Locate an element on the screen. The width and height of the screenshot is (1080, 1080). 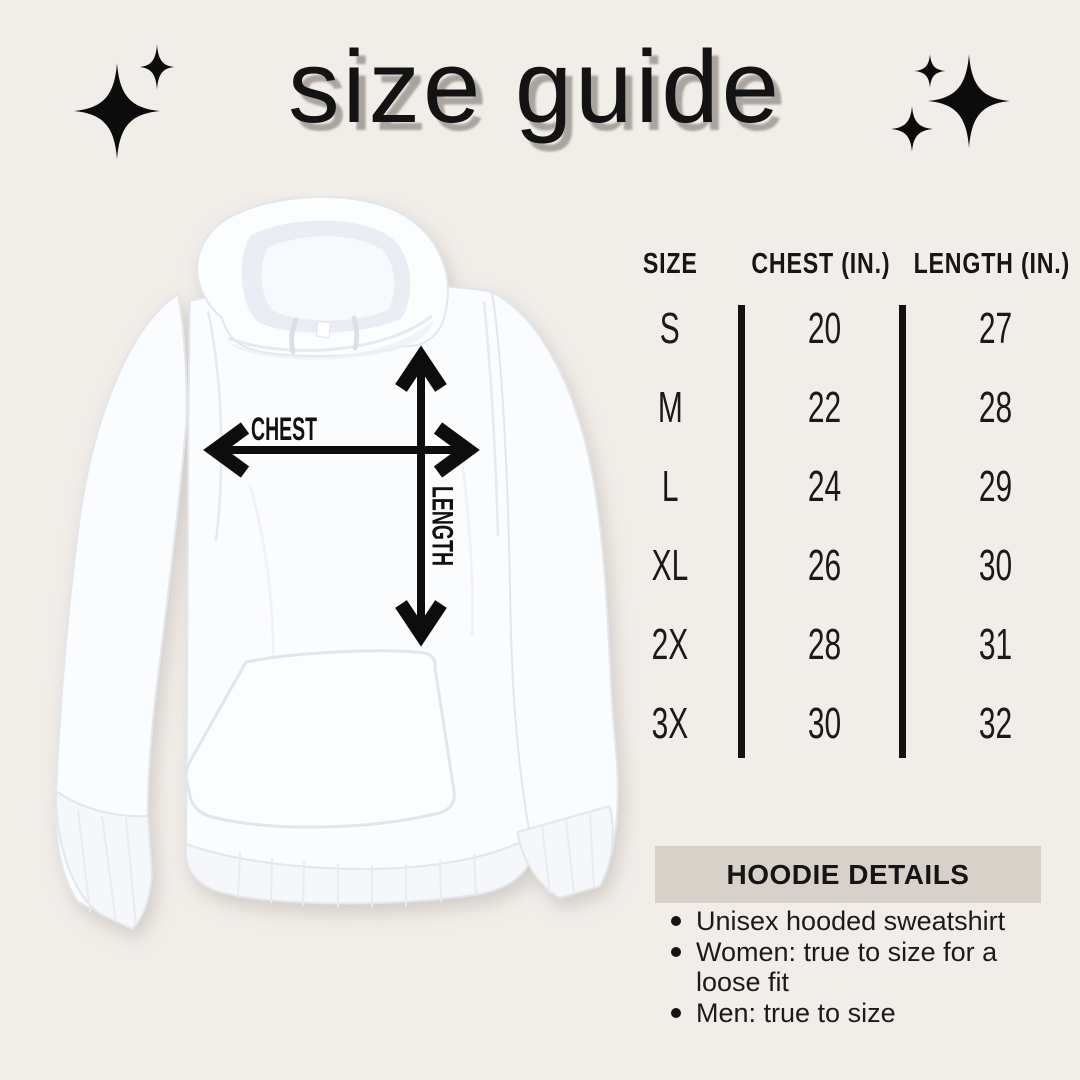
table-cell-size: 2X is located at coordinates (670, 644).